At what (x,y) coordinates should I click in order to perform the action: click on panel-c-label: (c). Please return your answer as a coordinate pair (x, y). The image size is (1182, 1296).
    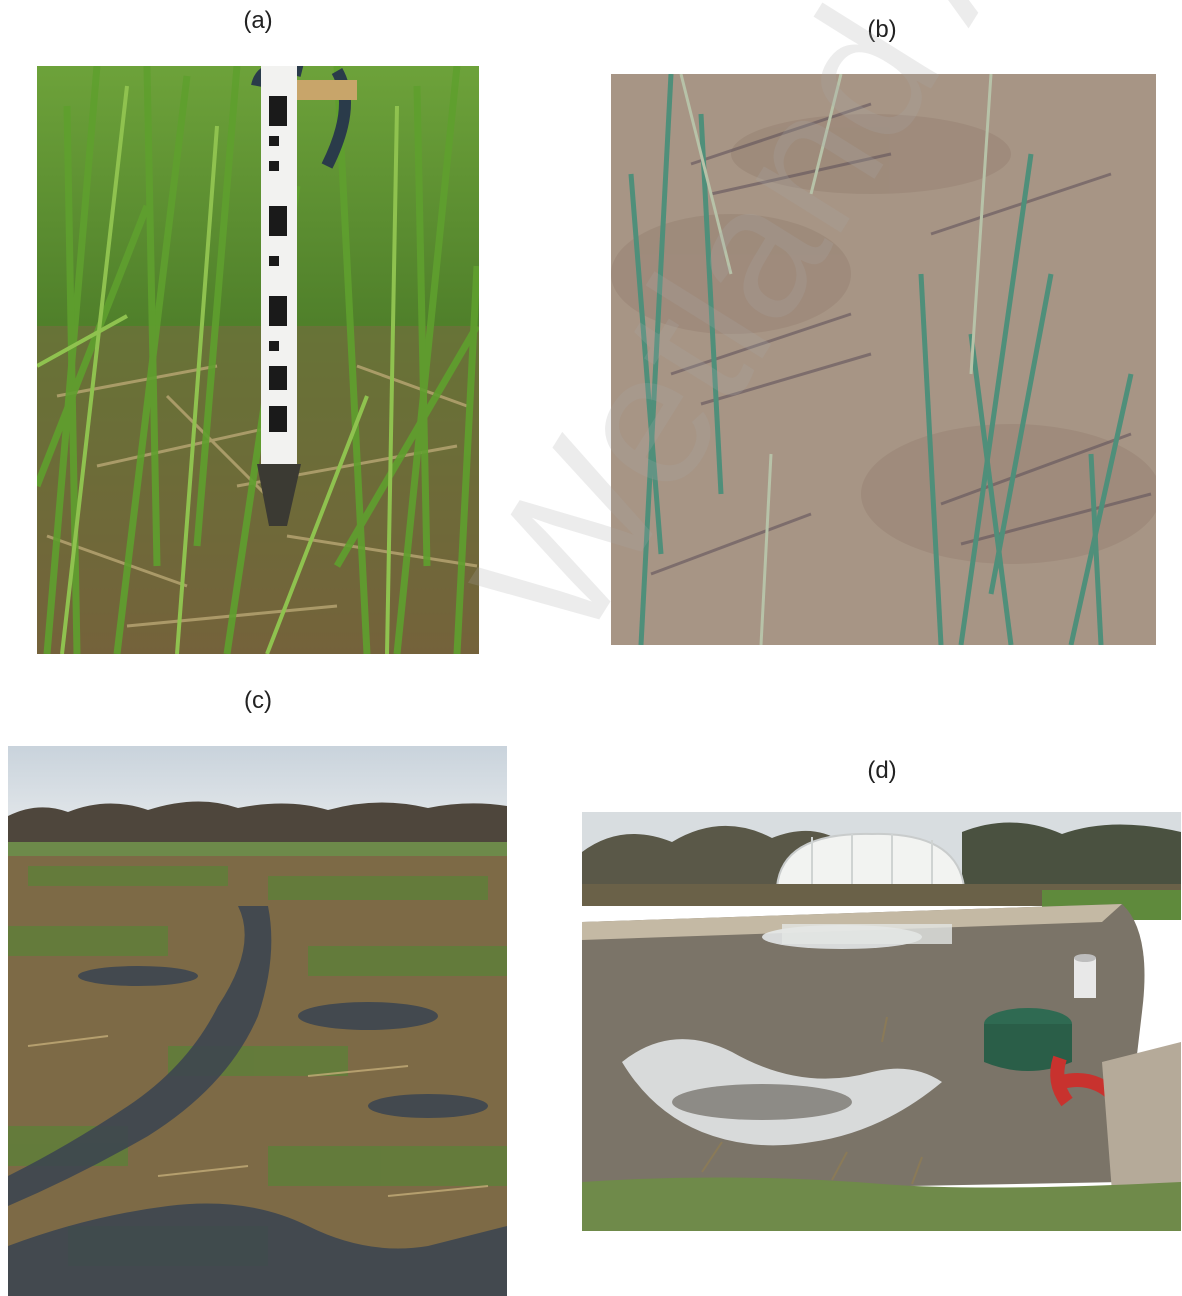
    Looking at the image, I should click on (258, 700).